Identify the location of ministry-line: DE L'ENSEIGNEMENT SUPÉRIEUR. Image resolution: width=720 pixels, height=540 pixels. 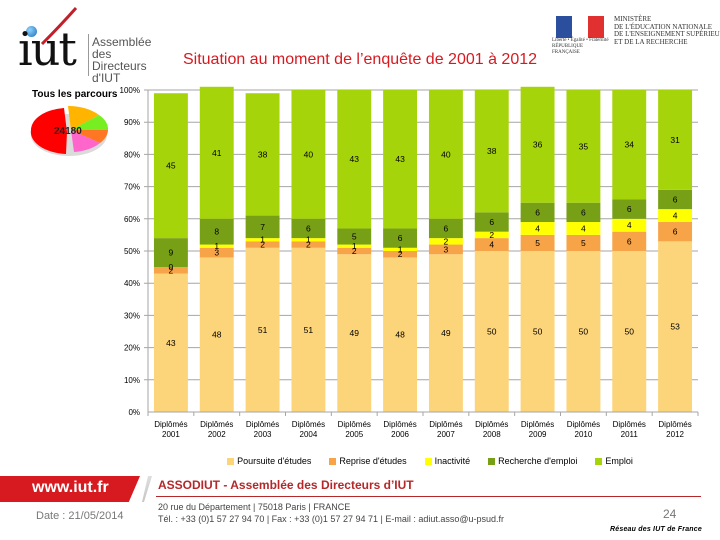
(667, 34).